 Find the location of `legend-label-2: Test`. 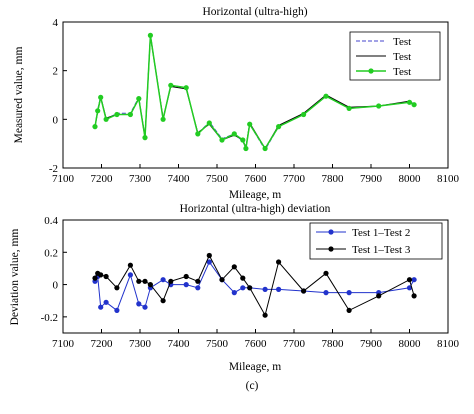

legend-label-2: Test is located at coordinates (402, 72).